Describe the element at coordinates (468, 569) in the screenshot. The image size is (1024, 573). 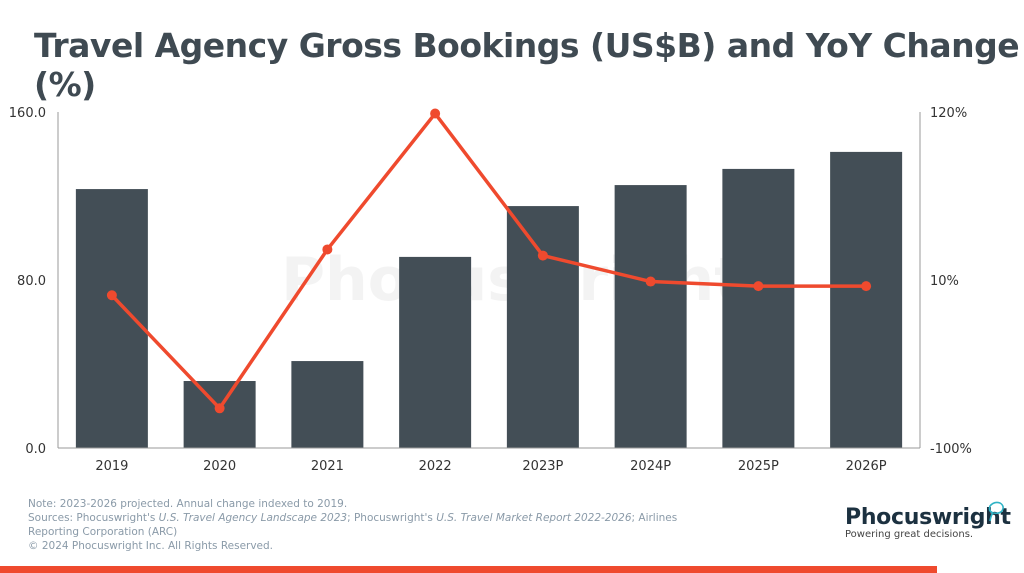
I see `accent-bar` at that location.